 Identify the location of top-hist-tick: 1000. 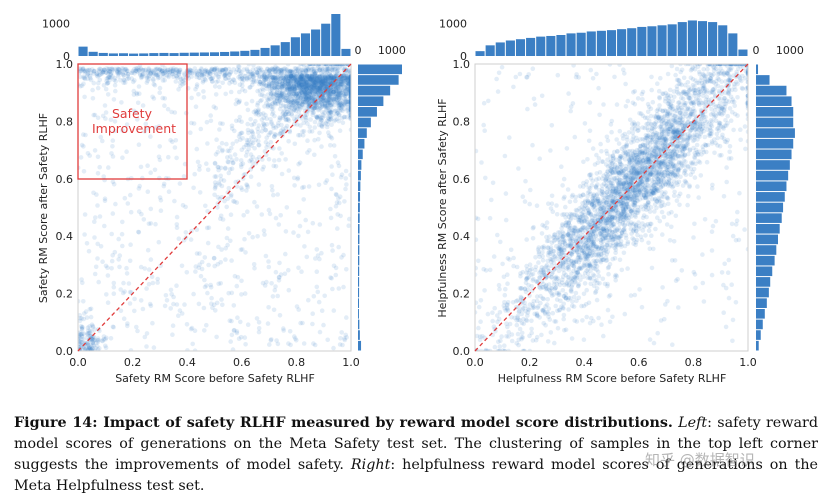
(56, 24).